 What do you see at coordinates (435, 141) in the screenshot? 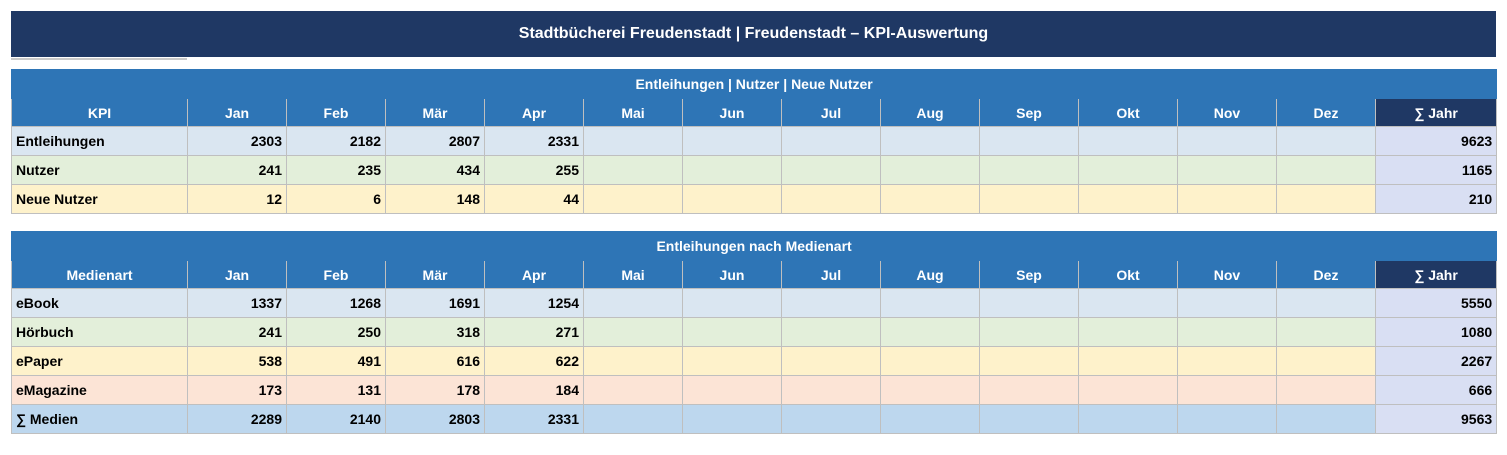
I see `table-cell: 2807` at bounding box center [435, 141].